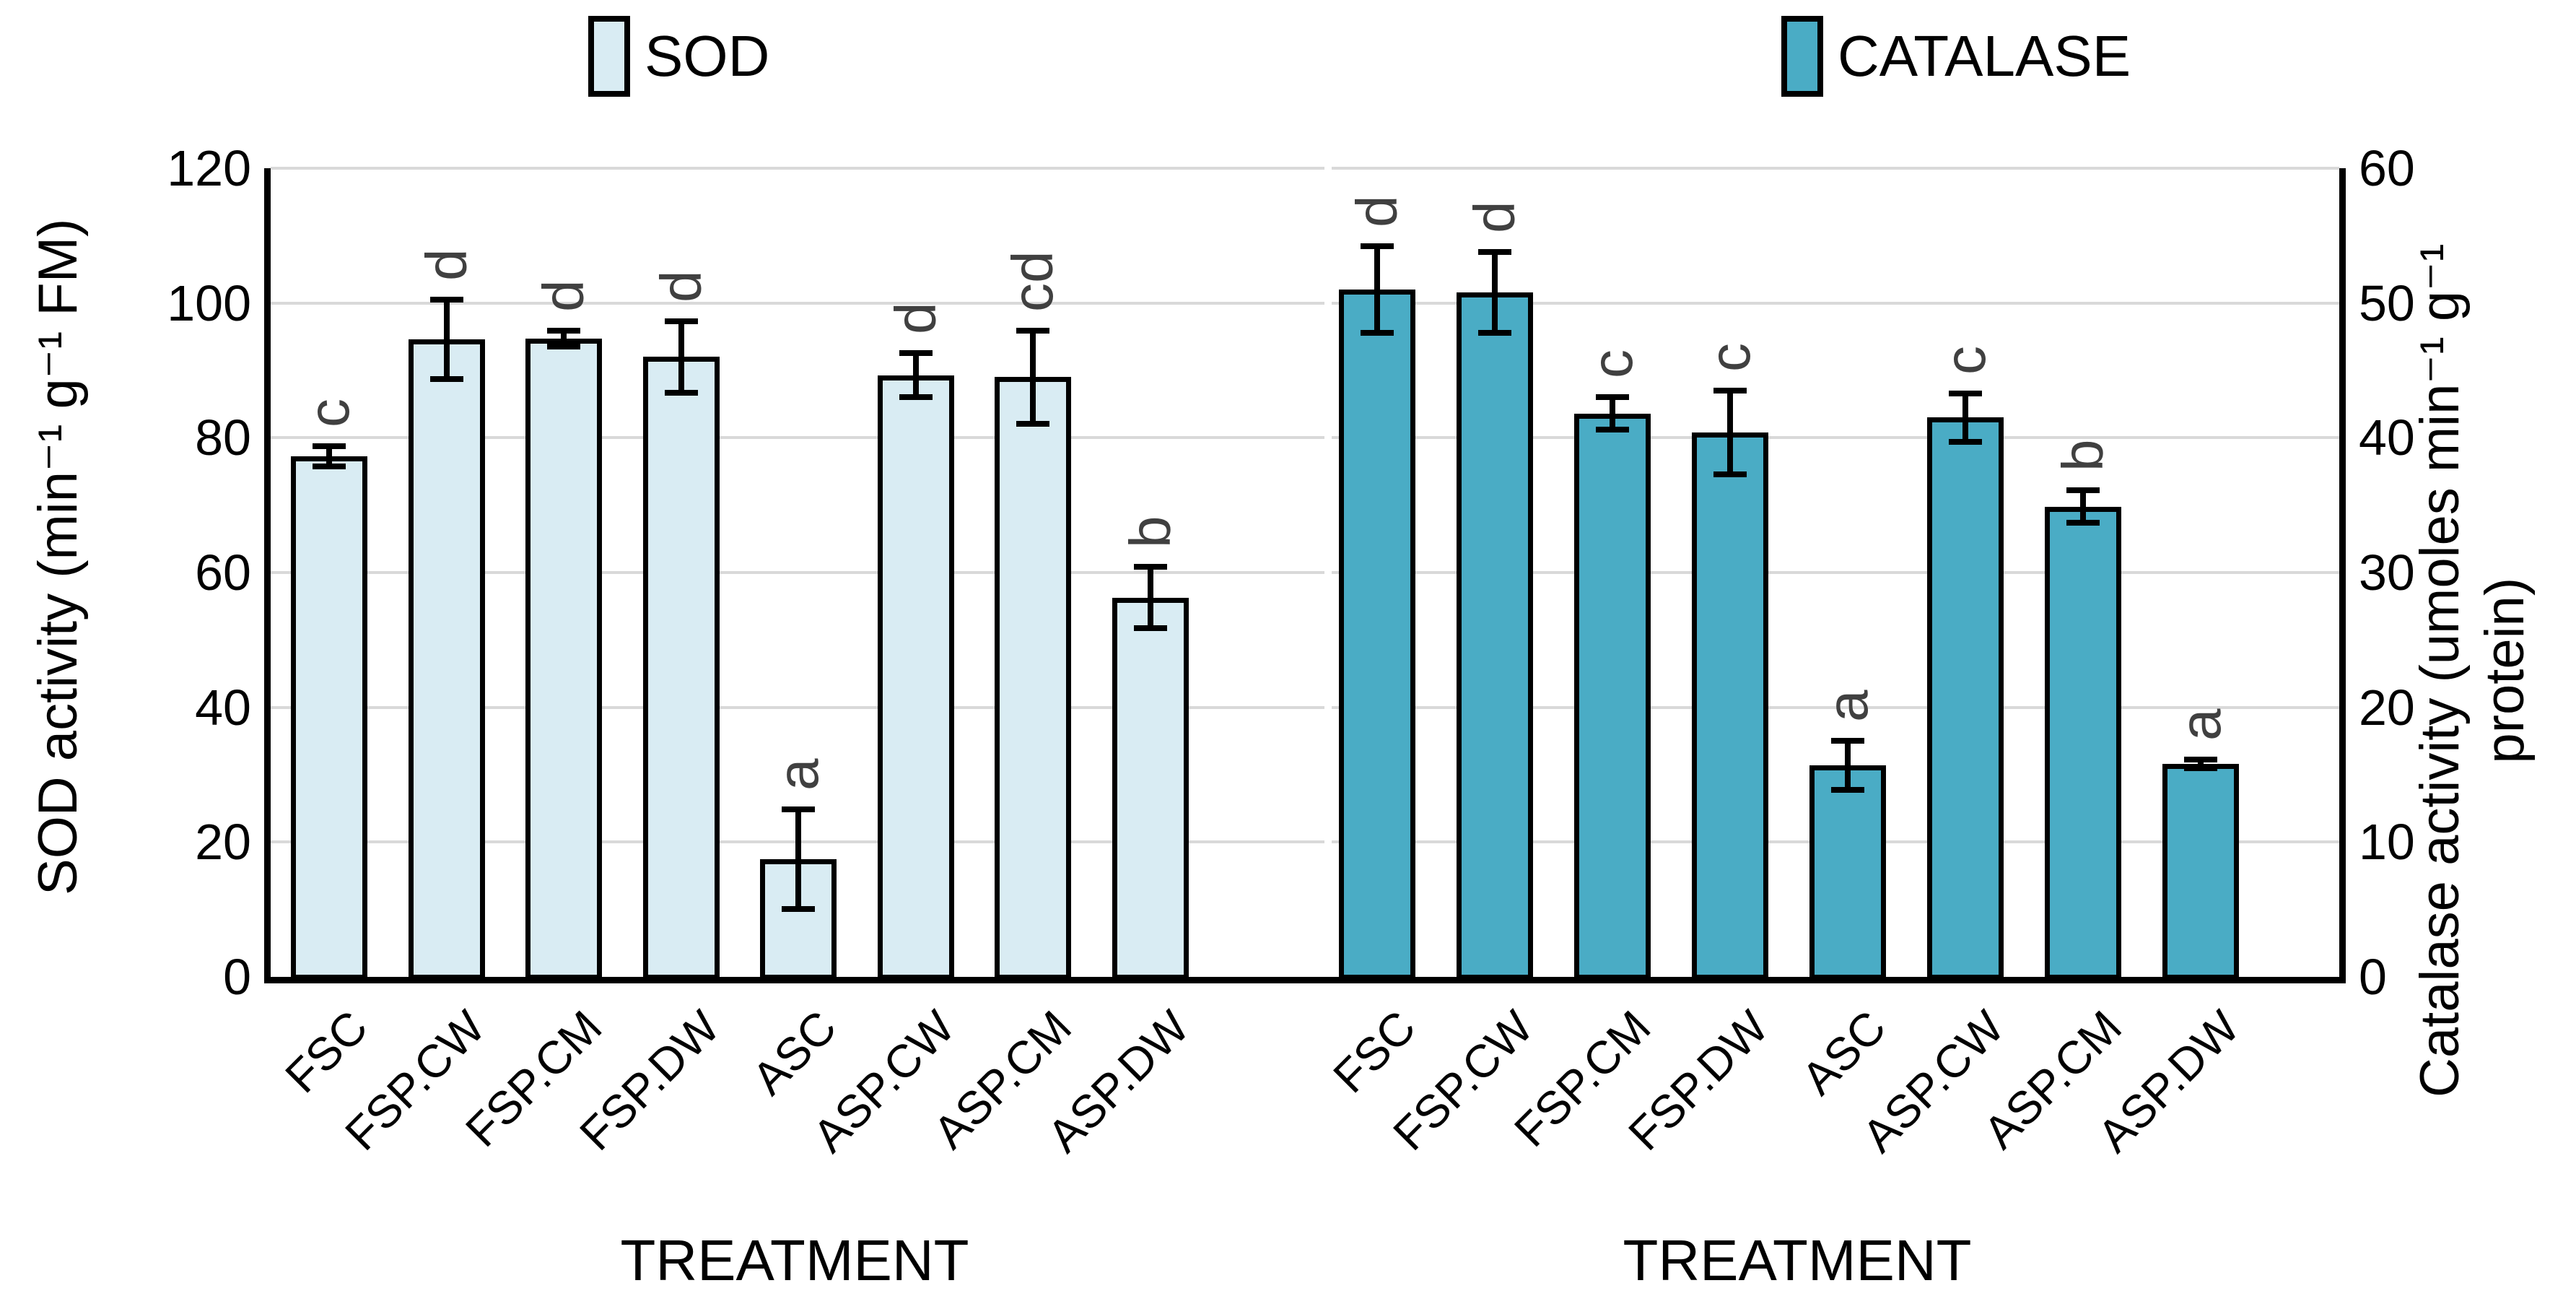 The height and width of the screenshot is (1309, 2576). What do you see at coordinates (1843, 1052) in the screenshot?
I see `x-category-label-catalase-asc: ASC` at bounding box center [1843, 1052].